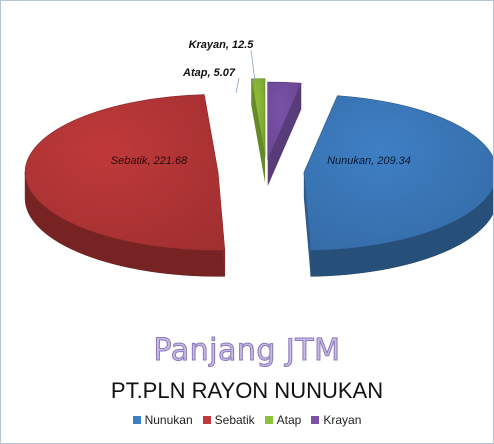 Image resolution: width=494 pixels, height=444 pixels. I want to click on legend-swatch-krayan, so click(315, 420).